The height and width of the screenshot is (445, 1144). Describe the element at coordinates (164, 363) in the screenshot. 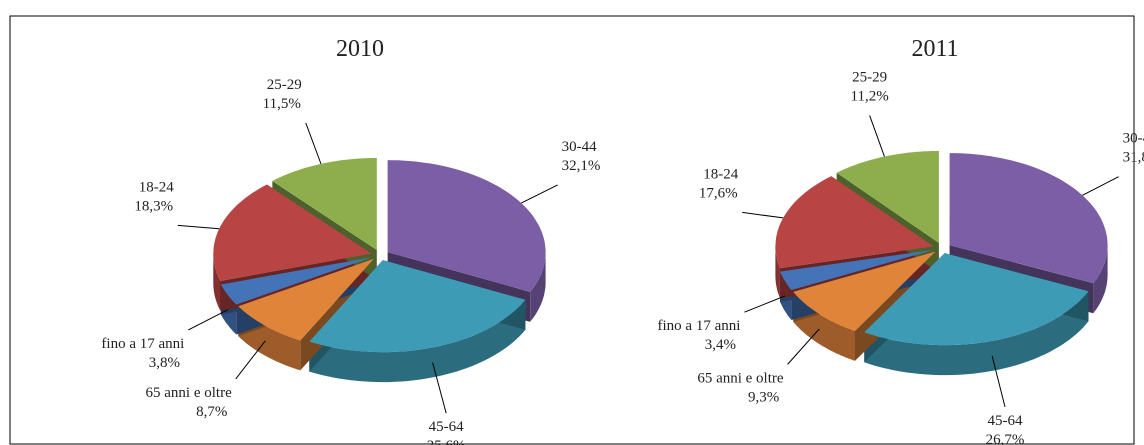

I see `value-label: 3,8%` at that location.